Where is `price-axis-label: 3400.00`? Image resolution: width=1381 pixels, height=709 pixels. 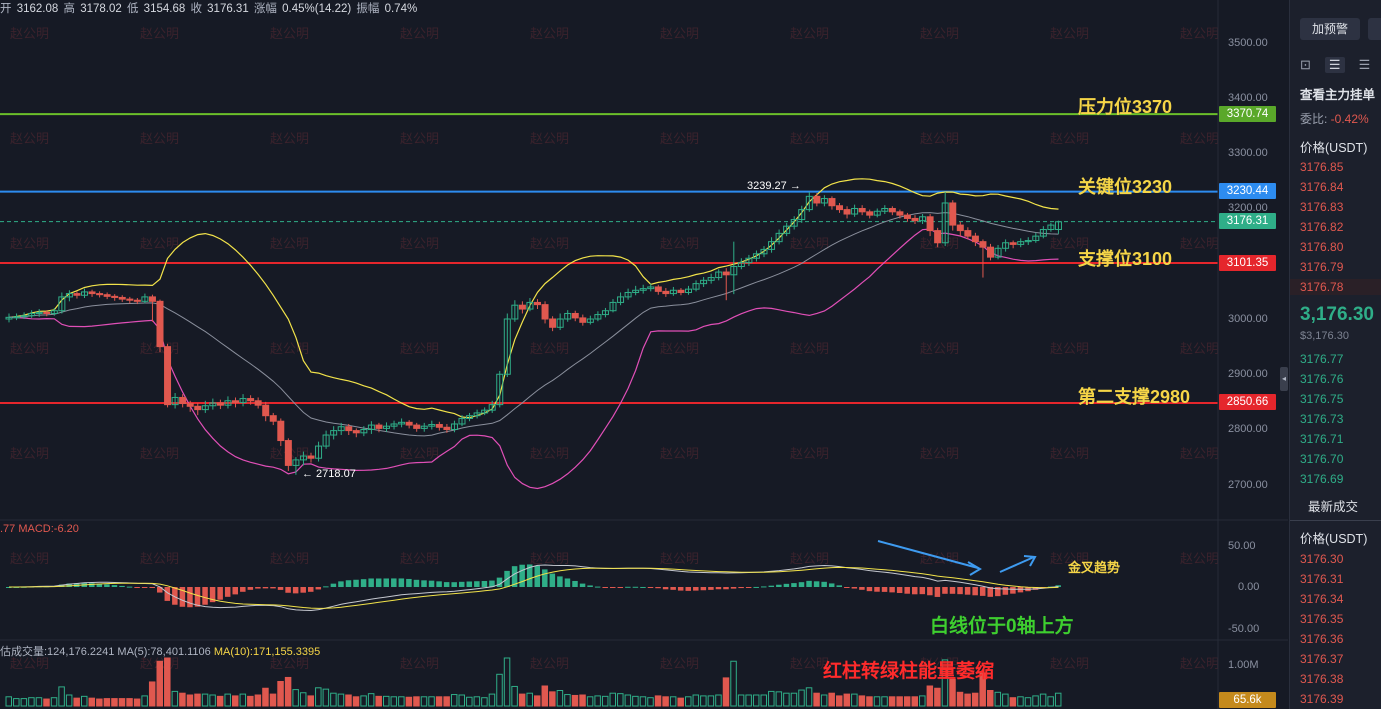
price-axis-label: 3400.00 is located at coordinates (1248, 98).